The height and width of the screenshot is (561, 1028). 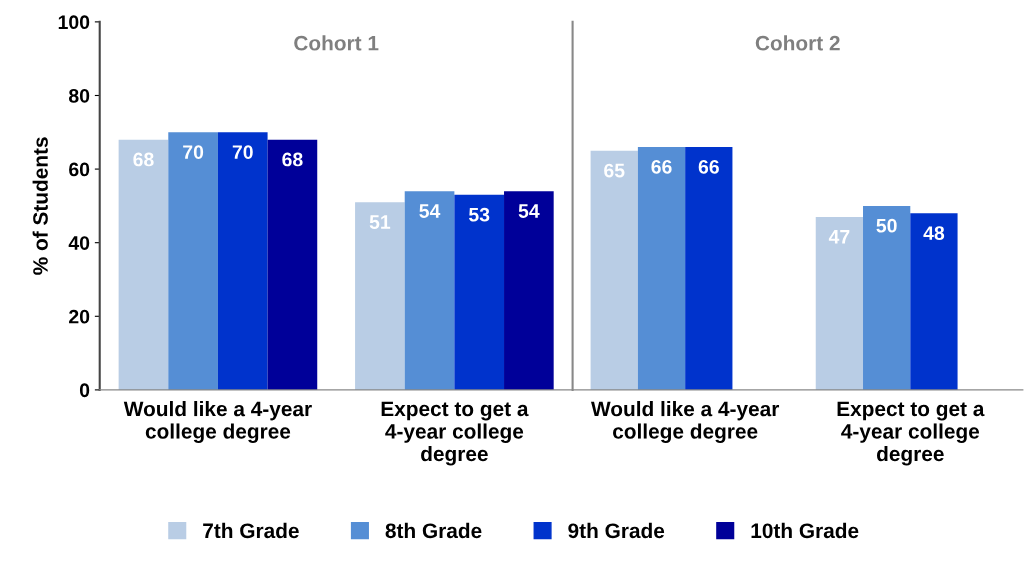 I want to click on data-label: 48, so click(x=934, y=233).